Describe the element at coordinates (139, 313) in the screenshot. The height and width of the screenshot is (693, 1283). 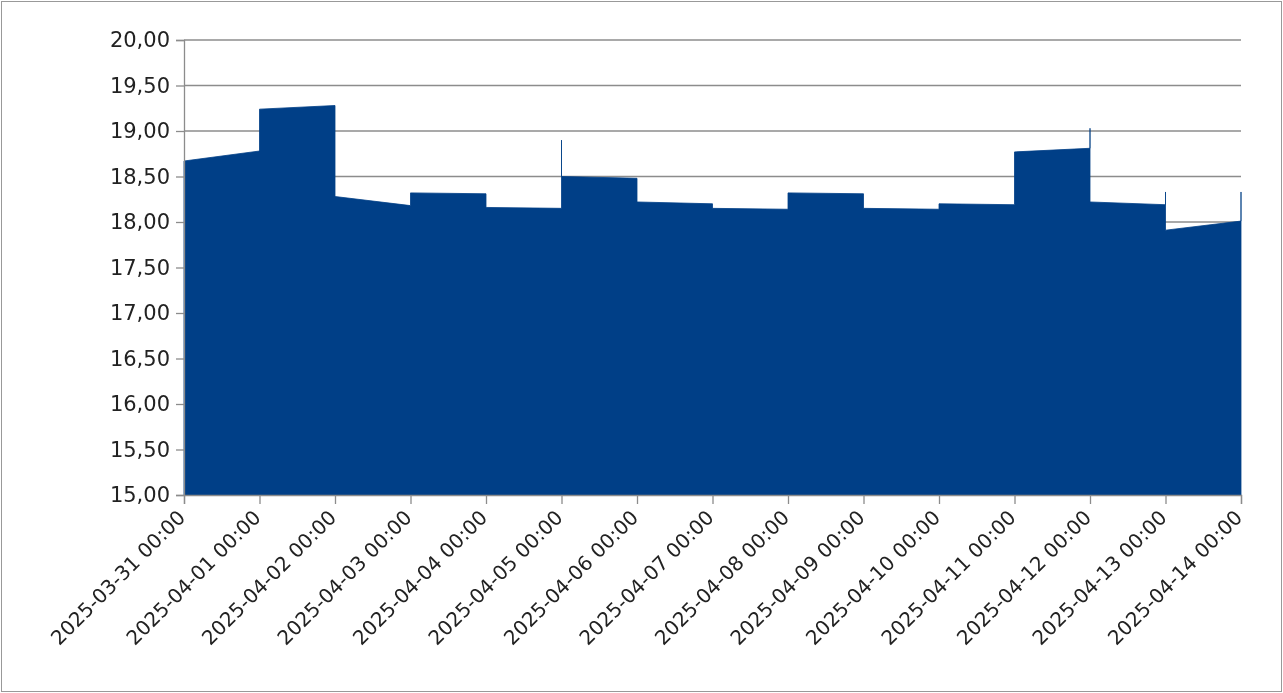
I see `y-tick-label: 17,00` at that location.